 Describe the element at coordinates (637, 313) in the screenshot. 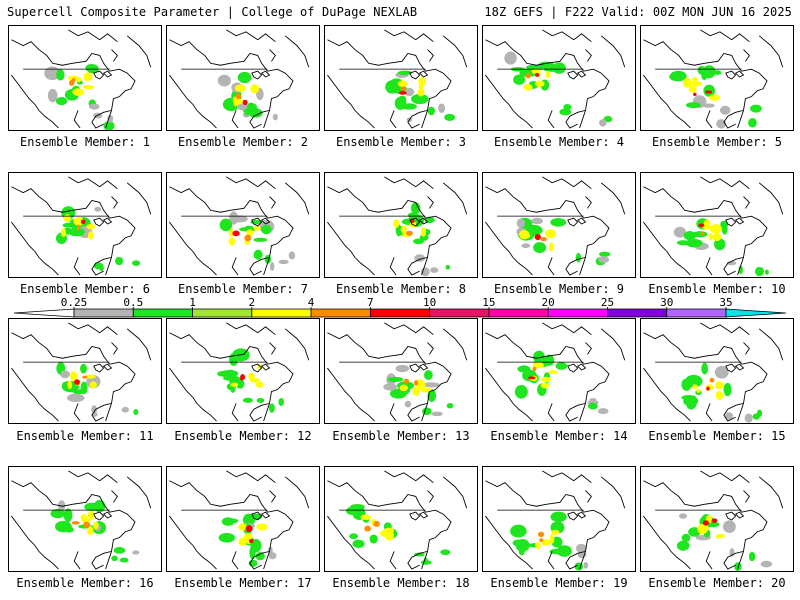

I see `colorbar-segment` at that location.